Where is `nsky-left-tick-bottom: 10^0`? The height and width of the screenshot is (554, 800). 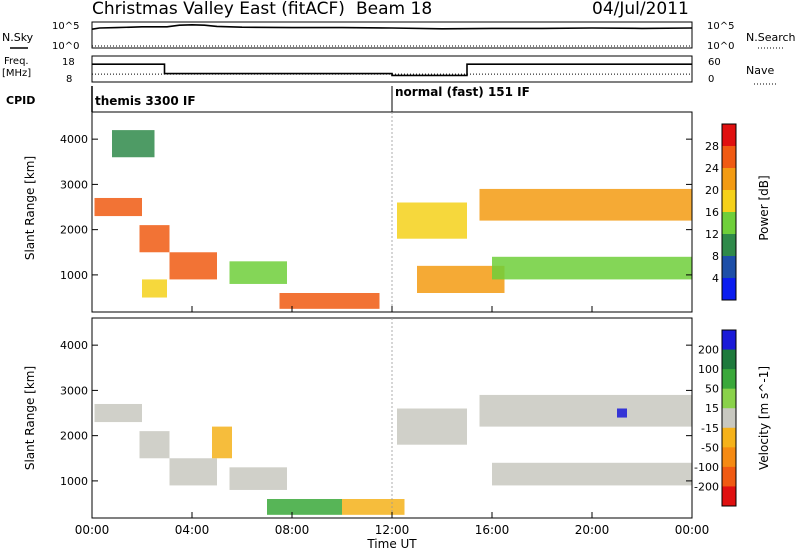 nsky-left-tick-bottom: 10^0 is located at coordinates (65, 46).